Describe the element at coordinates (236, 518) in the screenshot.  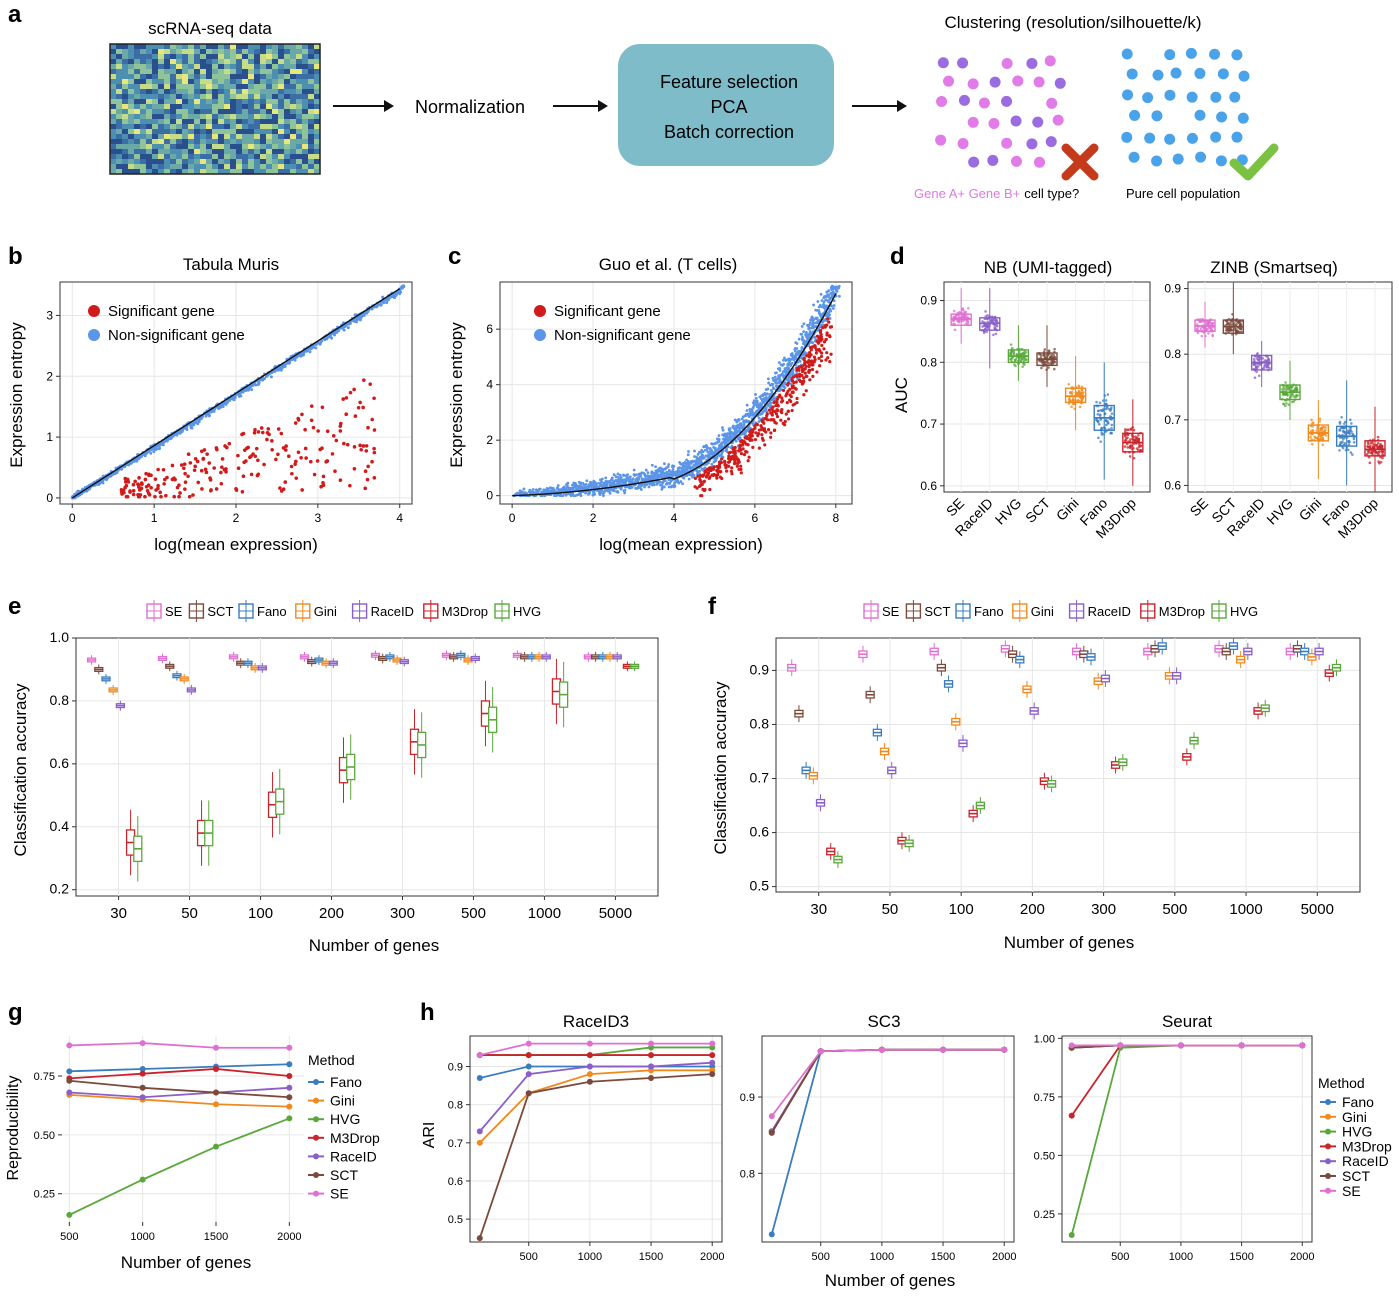
I see `x-tick-label: 2` at that location.